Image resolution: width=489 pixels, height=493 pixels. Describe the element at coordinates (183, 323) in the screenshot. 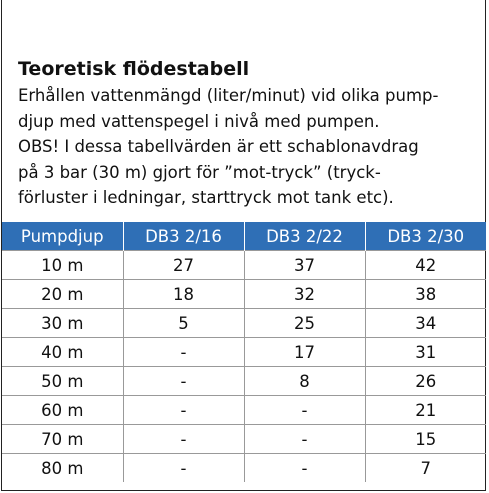

I see `table-cell: 5` at that location.